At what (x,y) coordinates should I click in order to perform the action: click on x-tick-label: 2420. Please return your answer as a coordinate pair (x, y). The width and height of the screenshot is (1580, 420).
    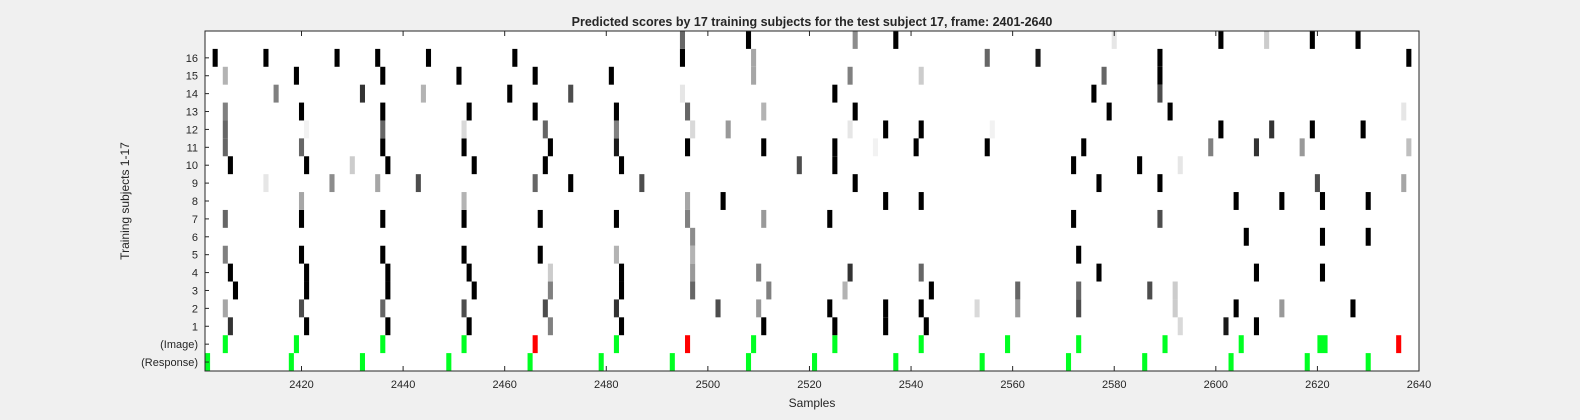
    Looking at the image, I should click on (301, 385).